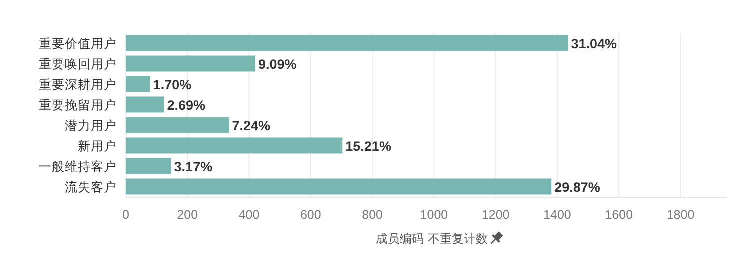  Describe the element at coordinates (432, 239) in the screenshot. I see `x-axis-title: 成员编码 不重复计数` at that location.